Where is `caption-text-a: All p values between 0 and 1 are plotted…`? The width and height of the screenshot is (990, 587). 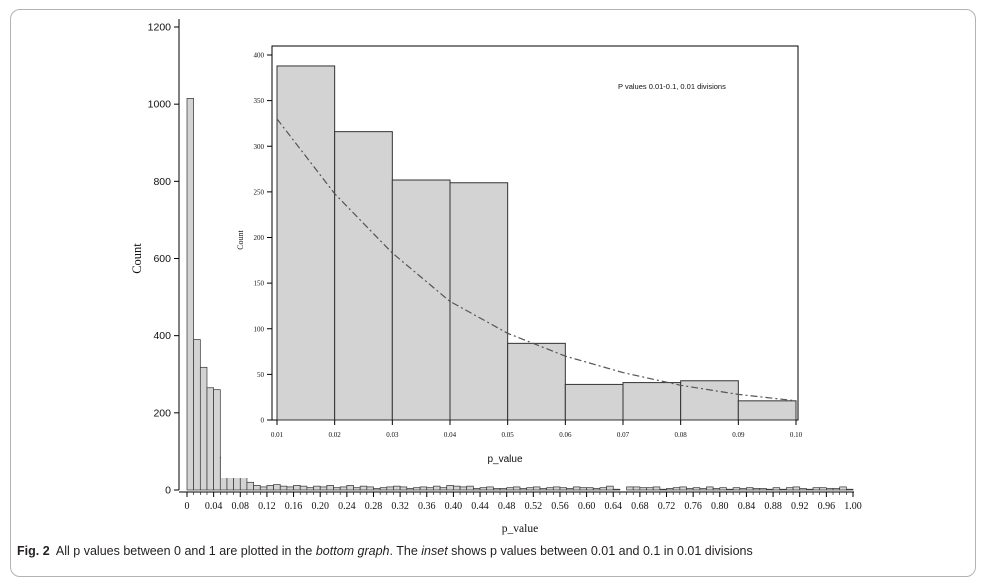
caption-text-a: All p values between 0 and 1 are plotted… is located at coordinates (184, 551).